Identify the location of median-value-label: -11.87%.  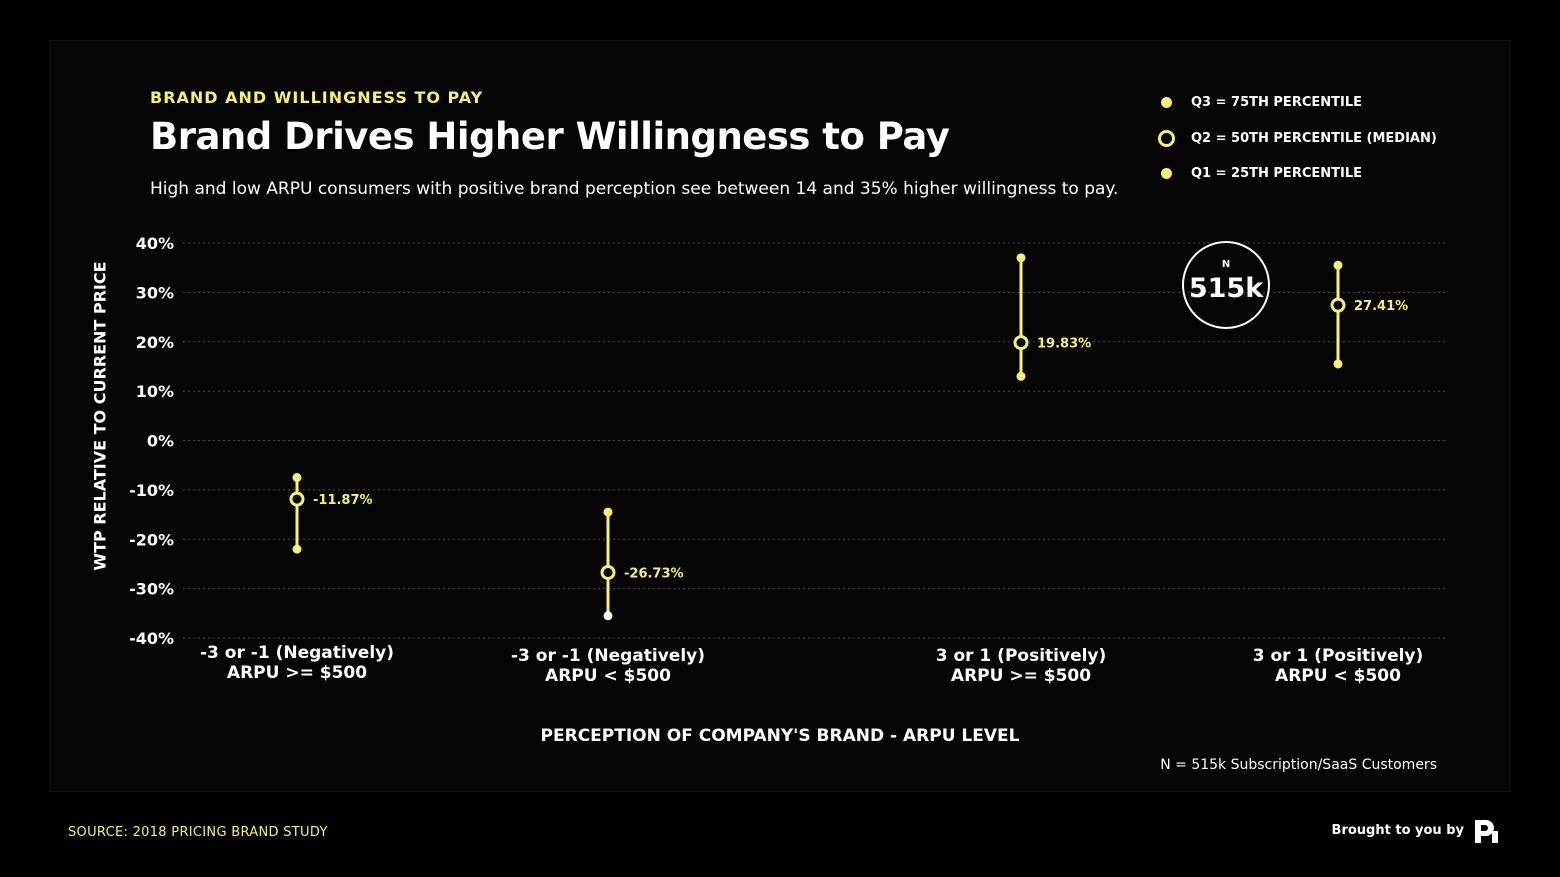
(343, 500).